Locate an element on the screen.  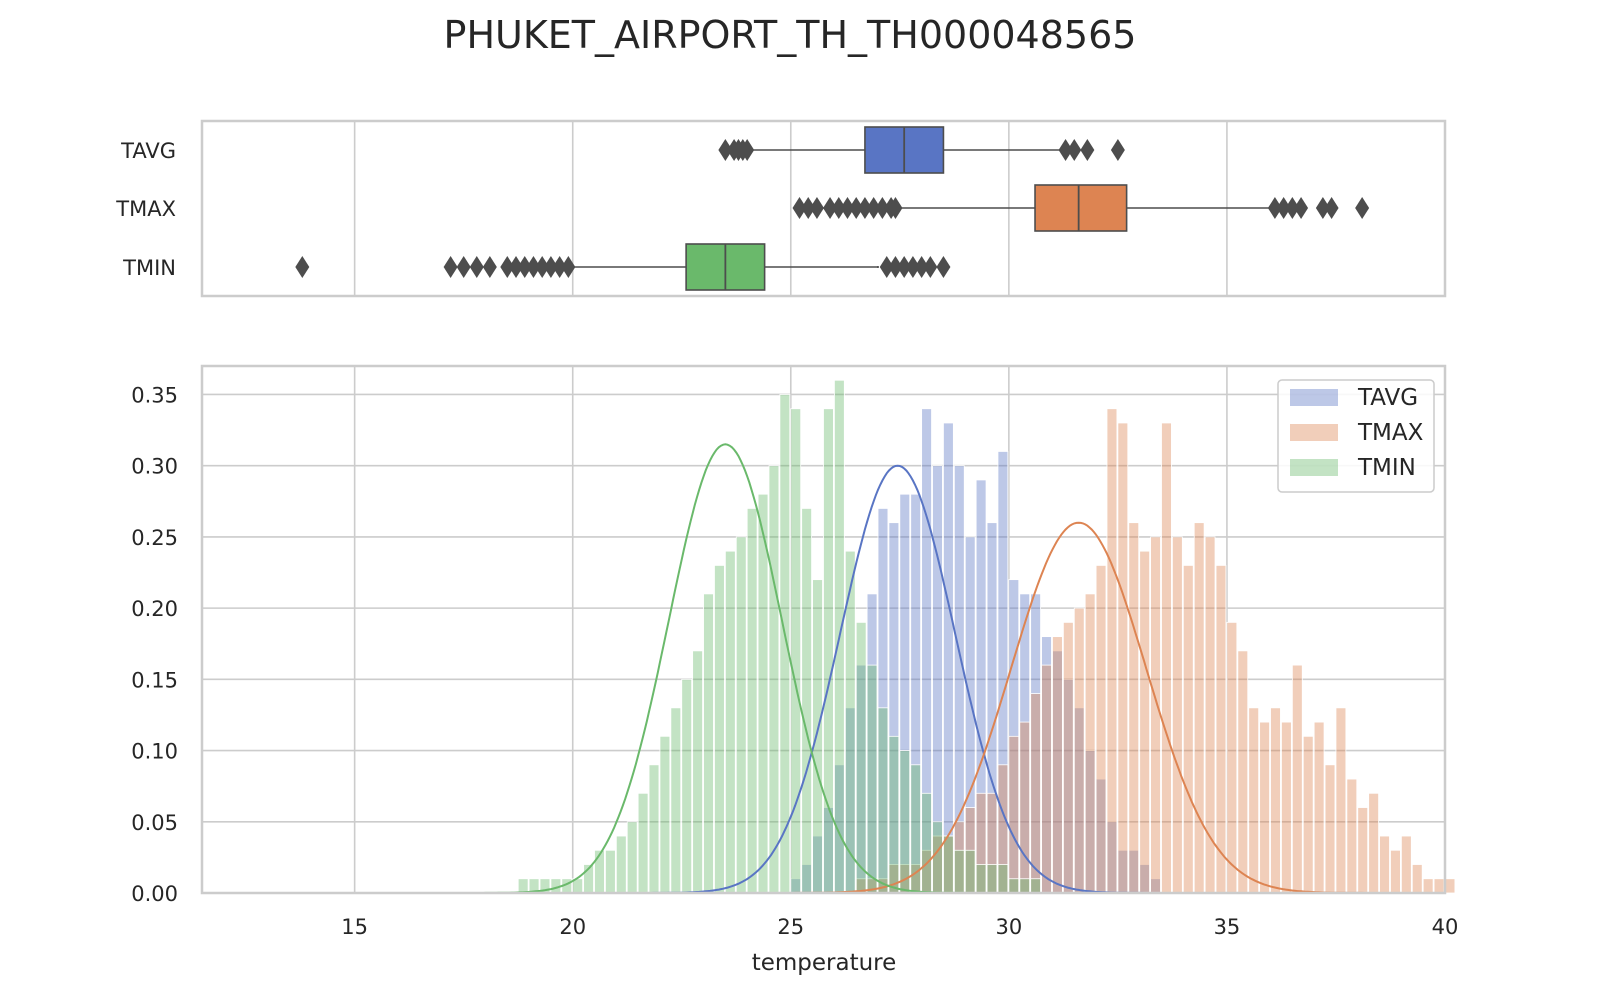
x-tick-label: 40 is located at coordinates (1445, 927).